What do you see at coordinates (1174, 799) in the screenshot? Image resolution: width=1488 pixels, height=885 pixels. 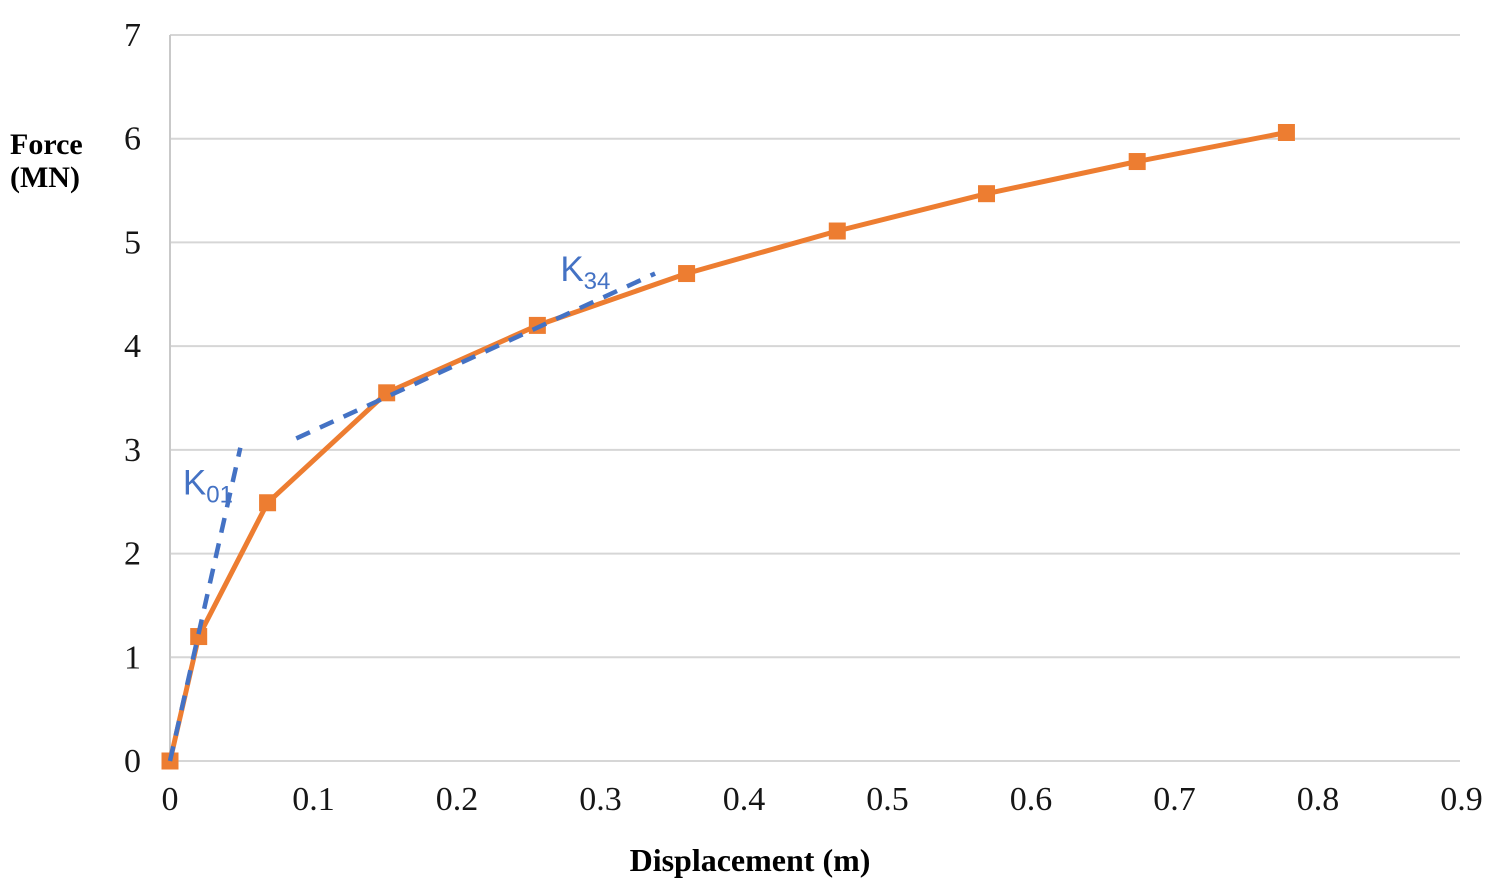 I see `x-tick-label-0.7: 0.7` at bounding box center [1174, 799].